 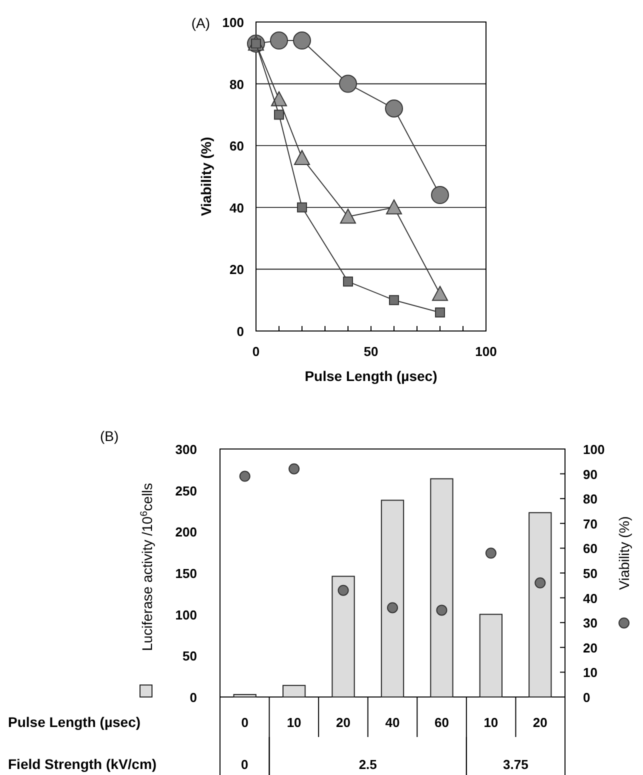 What do you see at coordinates (441, 722) in the screenshot?
I see `x-tick-label: 60` at bounding box center [441, 722].